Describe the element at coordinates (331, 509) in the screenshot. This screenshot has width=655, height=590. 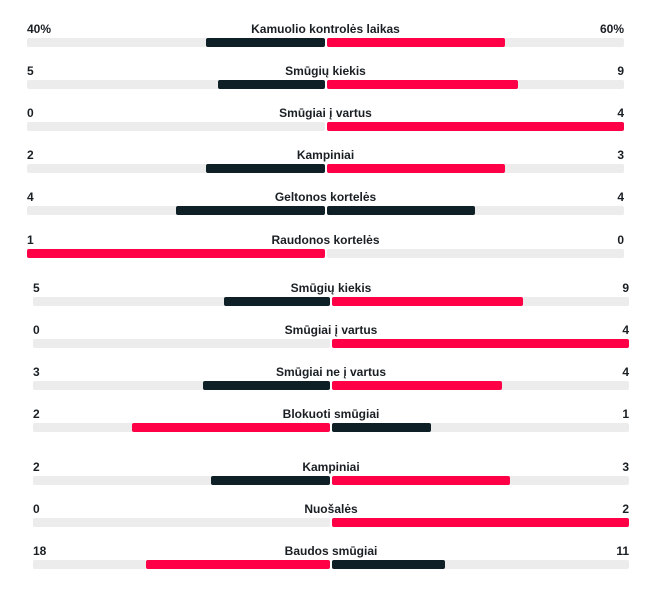
I see `stat-label: Nuošalės` at that location.